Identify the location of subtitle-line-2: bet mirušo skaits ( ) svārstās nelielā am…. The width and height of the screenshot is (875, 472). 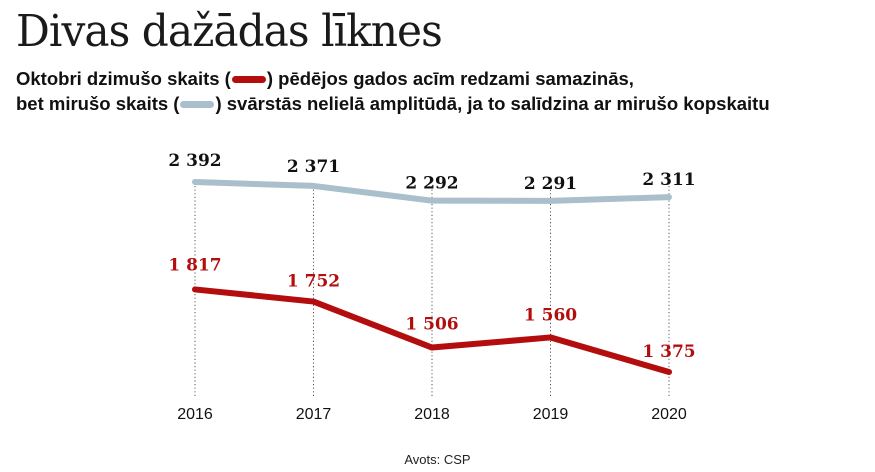
(445, 103).